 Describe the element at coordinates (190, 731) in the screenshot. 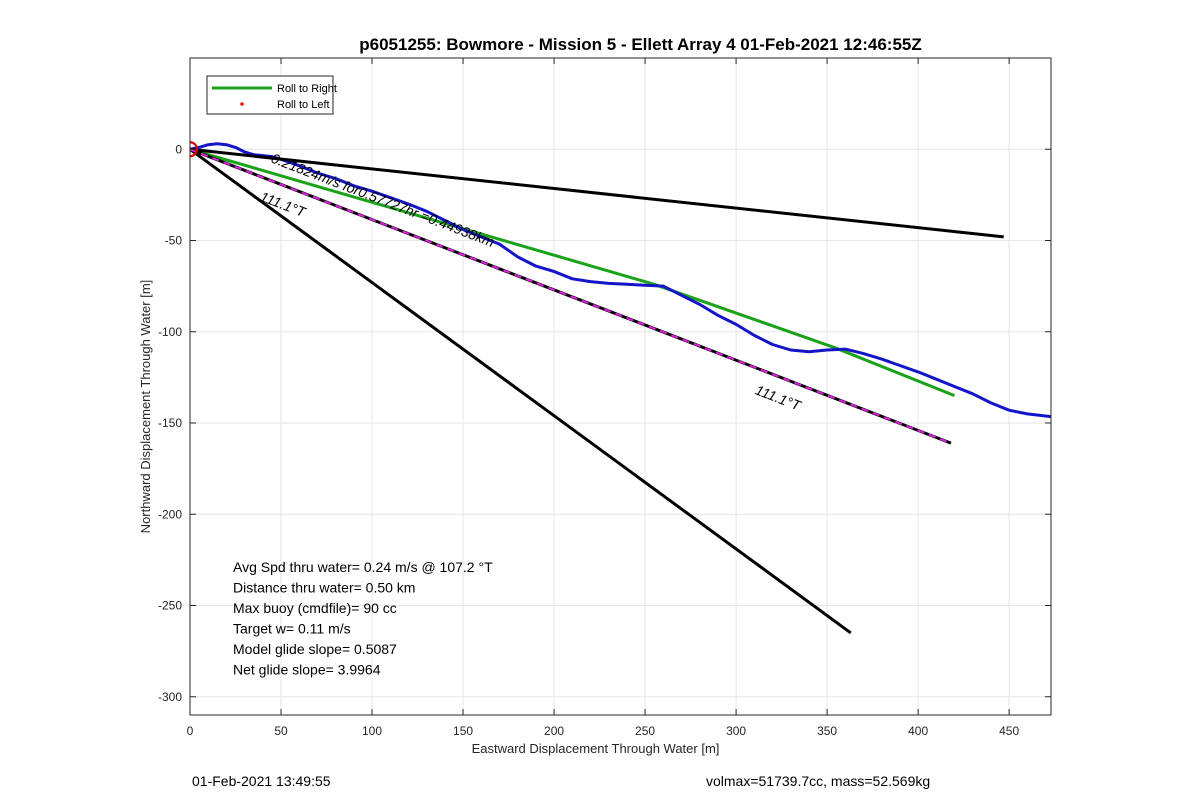

I see `x-tick-label-0: 0` at that location.